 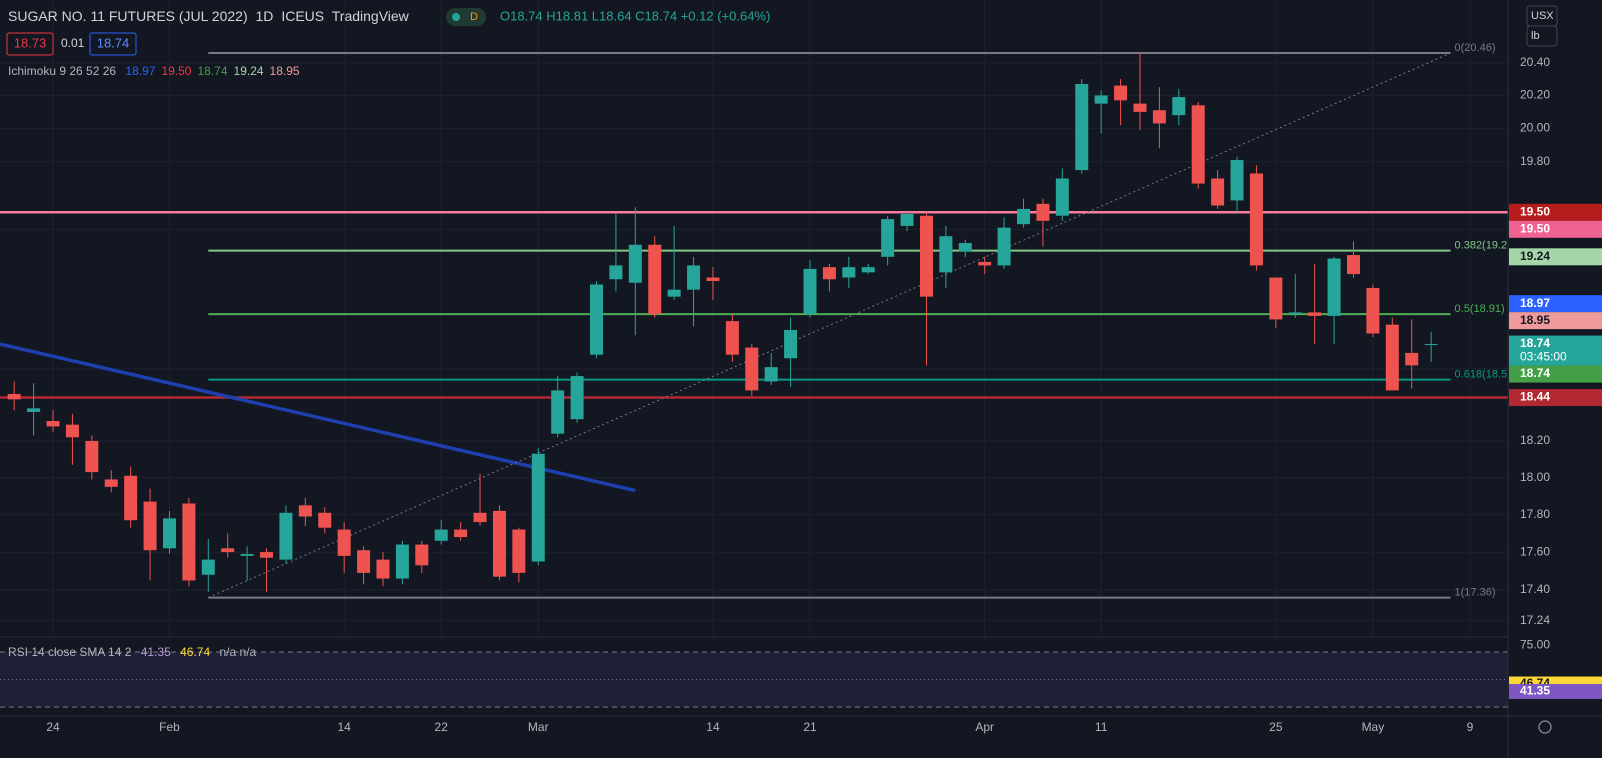 What do you see at coordinates (1535, 514) in the screenshot?
I see `y-tick-label: 17.80` at bounding box center [1535, 514].